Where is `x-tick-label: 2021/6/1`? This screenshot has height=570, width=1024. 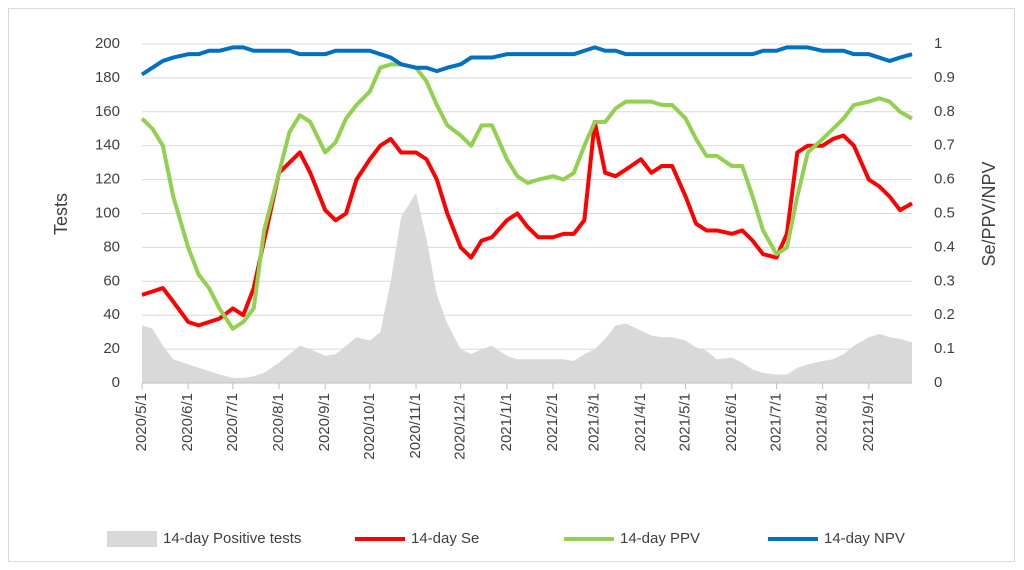 x-tick-label: 2021/6/1 is located at coordinates (731, 422).